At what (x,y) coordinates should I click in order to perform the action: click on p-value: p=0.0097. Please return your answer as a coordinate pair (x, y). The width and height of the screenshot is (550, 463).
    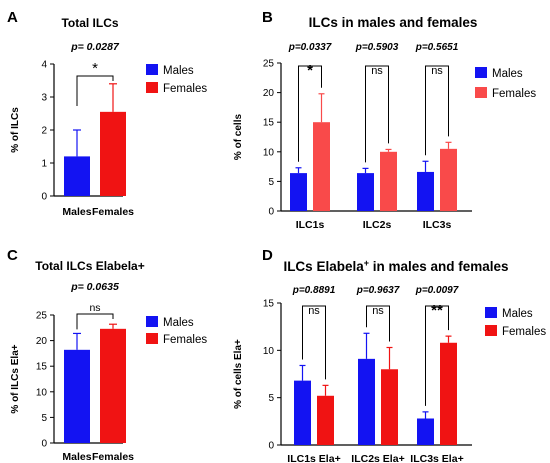
    Looking at the image, I should click on (437, 290).